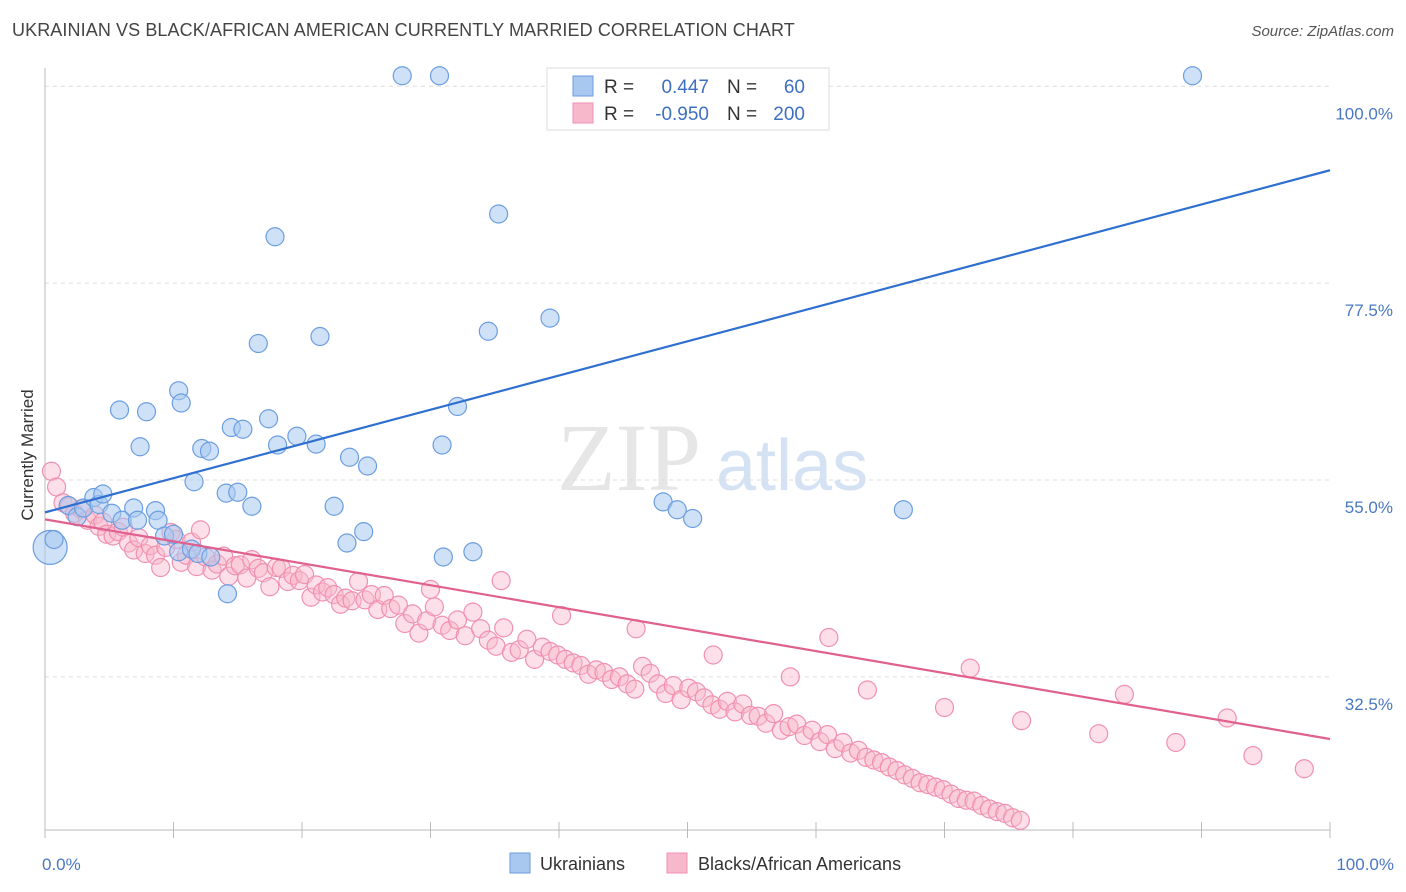  Describe the element at coordinates (1369, 507) in the screenshot. I see `y-tick-label: 55.0%` at that location.